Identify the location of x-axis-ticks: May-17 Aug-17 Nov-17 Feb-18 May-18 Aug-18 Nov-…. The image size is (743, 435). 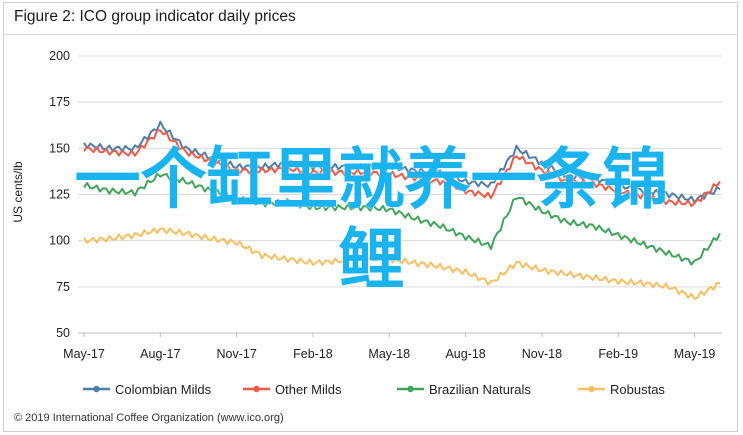
(389, 347).